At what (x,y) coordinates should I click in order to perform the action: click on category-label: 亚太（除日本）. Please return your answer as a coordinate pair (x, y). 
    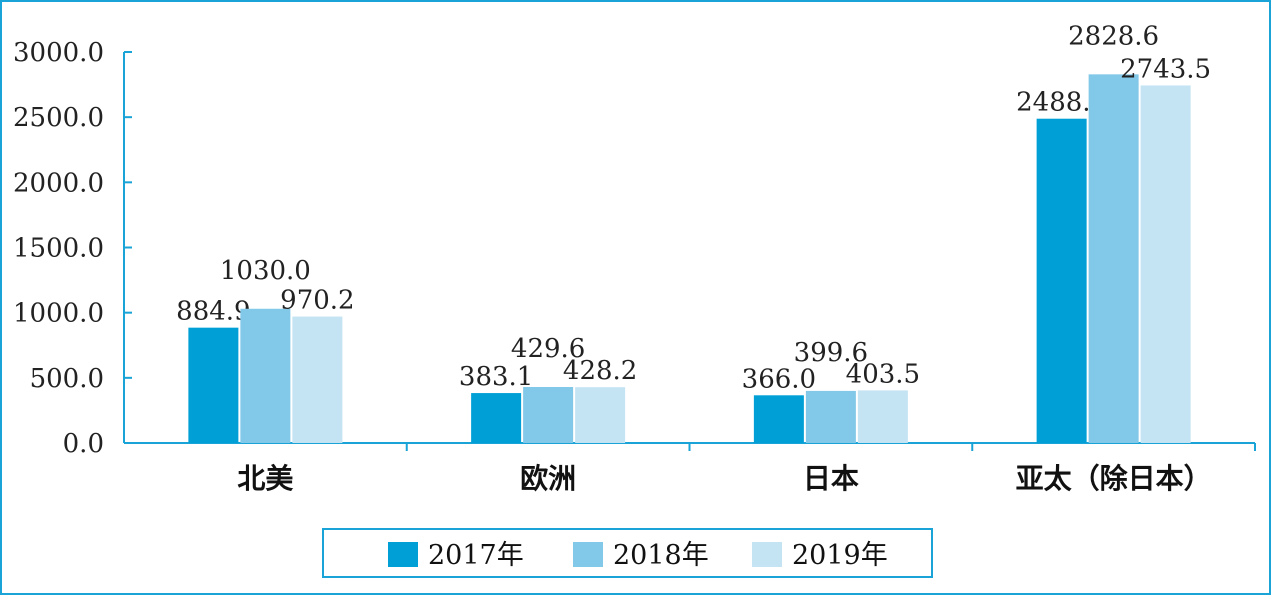
    Looking at the image, I should click on (1114, 478).